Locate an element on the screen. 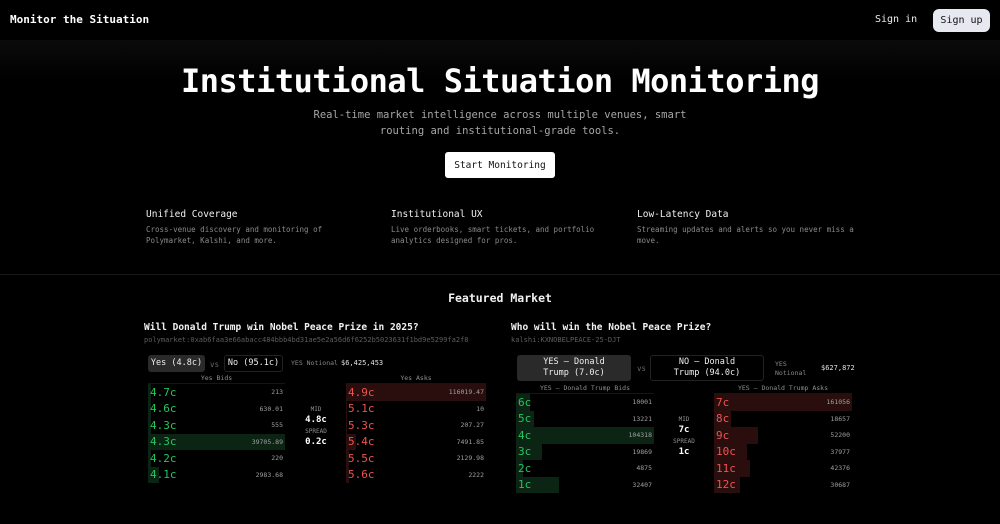 Image resolution: width=1000 pixels, height=524 pixels. order-size: 213 is located at coordinates (277, 392).